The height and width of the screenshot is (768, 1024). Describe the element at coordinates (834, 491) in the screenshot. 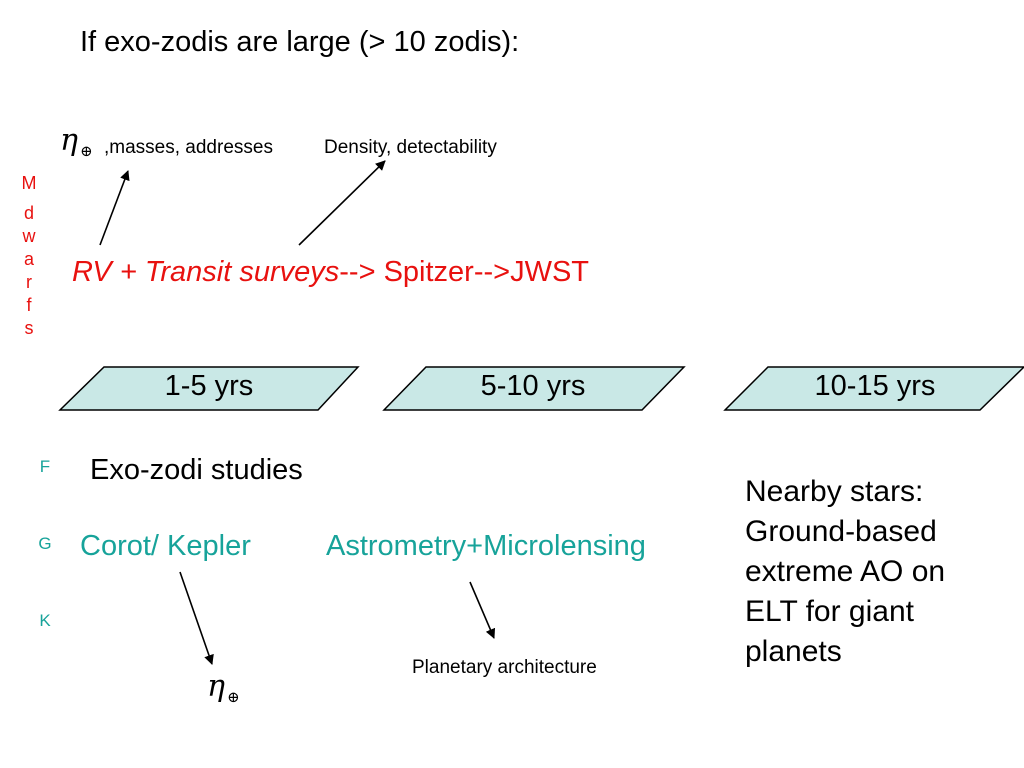

I see `nearby-line: Nearby stars:` at that location.